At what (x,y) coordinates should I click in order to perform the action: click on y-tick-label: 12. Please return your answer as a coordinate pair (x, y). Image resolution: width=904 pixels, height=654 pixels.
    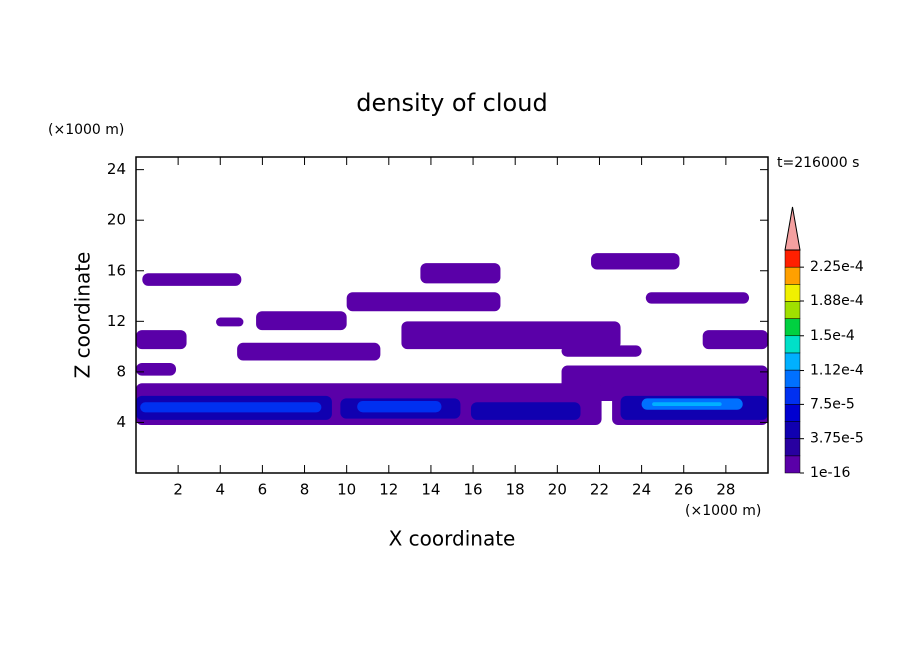
    Looking at the image, I should click on (116, 321).